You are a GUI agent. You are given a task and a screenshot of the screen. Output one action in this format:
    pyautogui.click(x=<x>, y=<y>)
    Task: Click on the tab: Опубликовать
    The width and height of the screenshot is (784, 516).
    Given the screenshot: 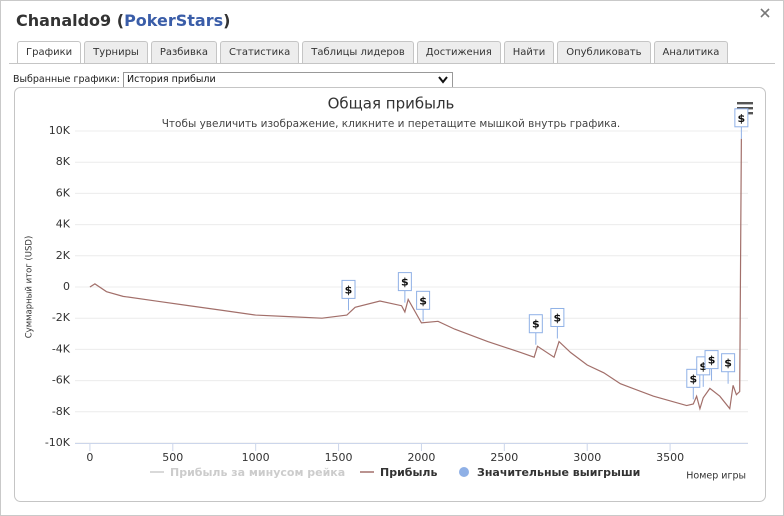 What is the action you would take?
    pyautogui.click(x=604, y=52)
    